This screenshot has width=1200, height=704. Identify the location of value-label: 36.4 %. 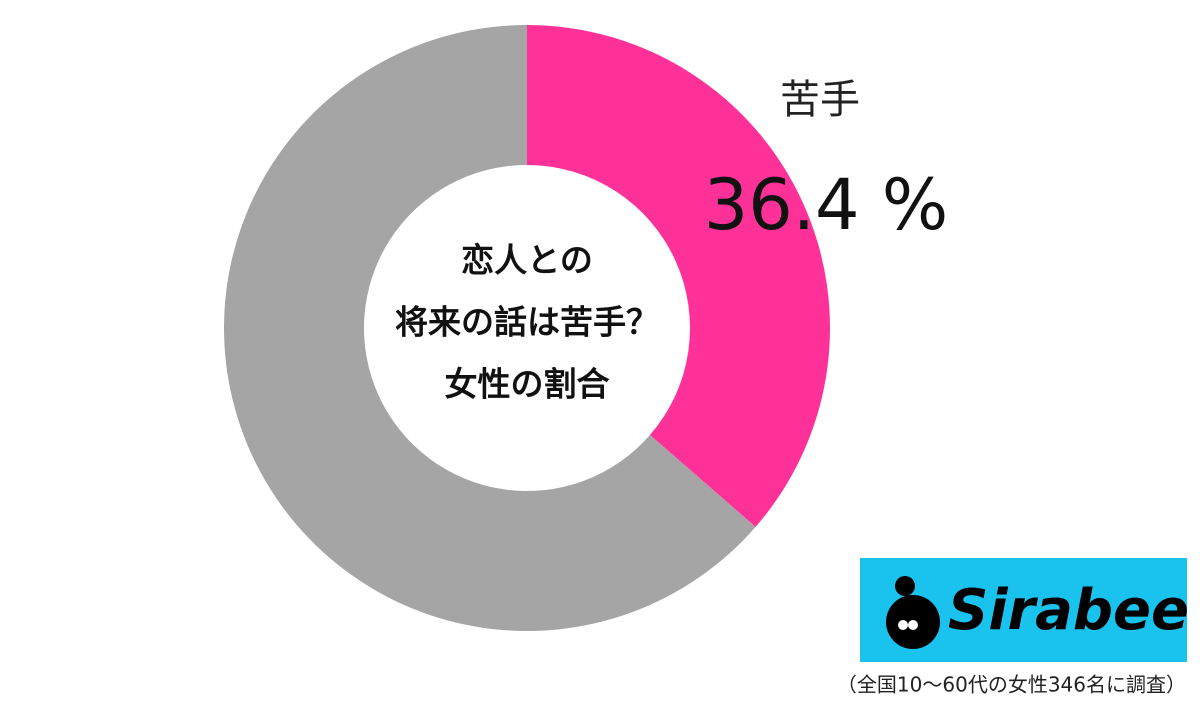
(826, 205).